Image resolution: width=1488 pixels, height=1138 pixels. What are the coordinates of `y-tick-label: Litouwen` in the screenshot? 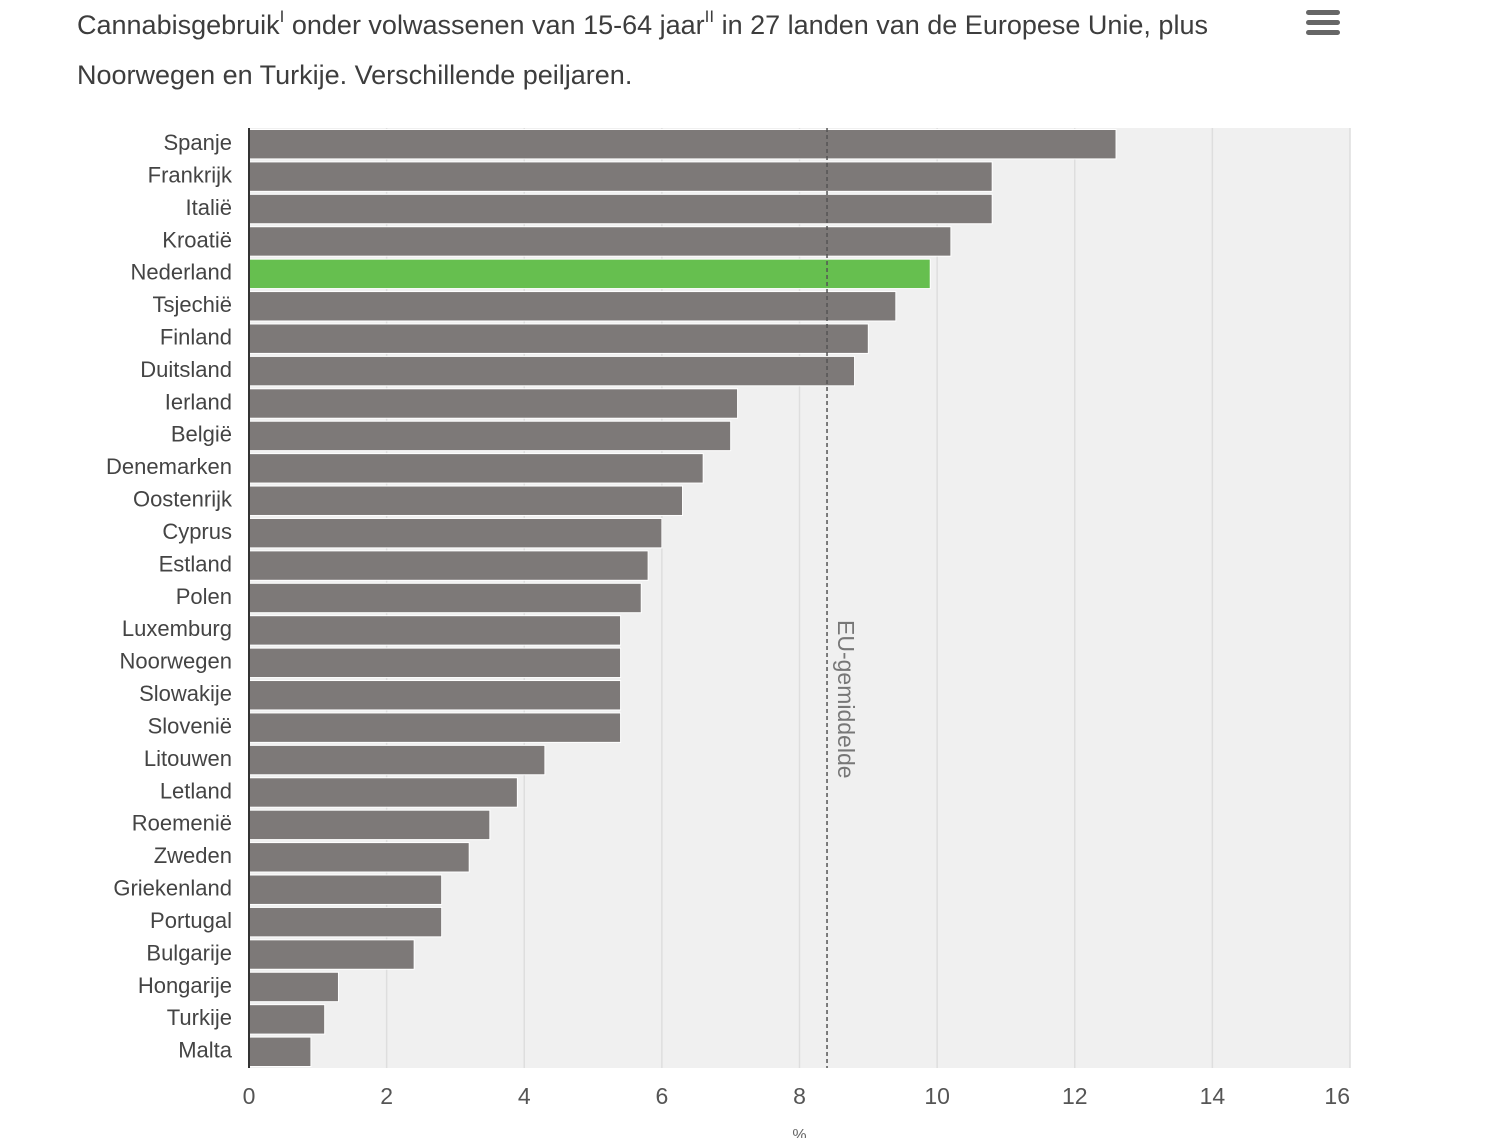 It's located at (188, 758).